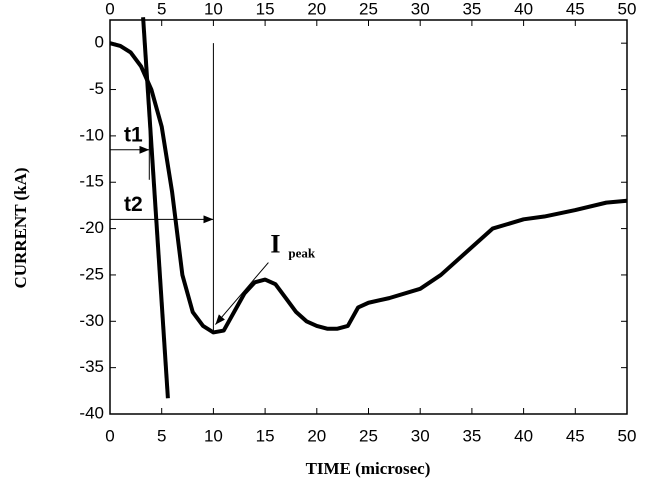  What do you see at coordinates (133, 134) in the screenshot?
I see `annotation-label: t1` at bounding box center [133, 134].